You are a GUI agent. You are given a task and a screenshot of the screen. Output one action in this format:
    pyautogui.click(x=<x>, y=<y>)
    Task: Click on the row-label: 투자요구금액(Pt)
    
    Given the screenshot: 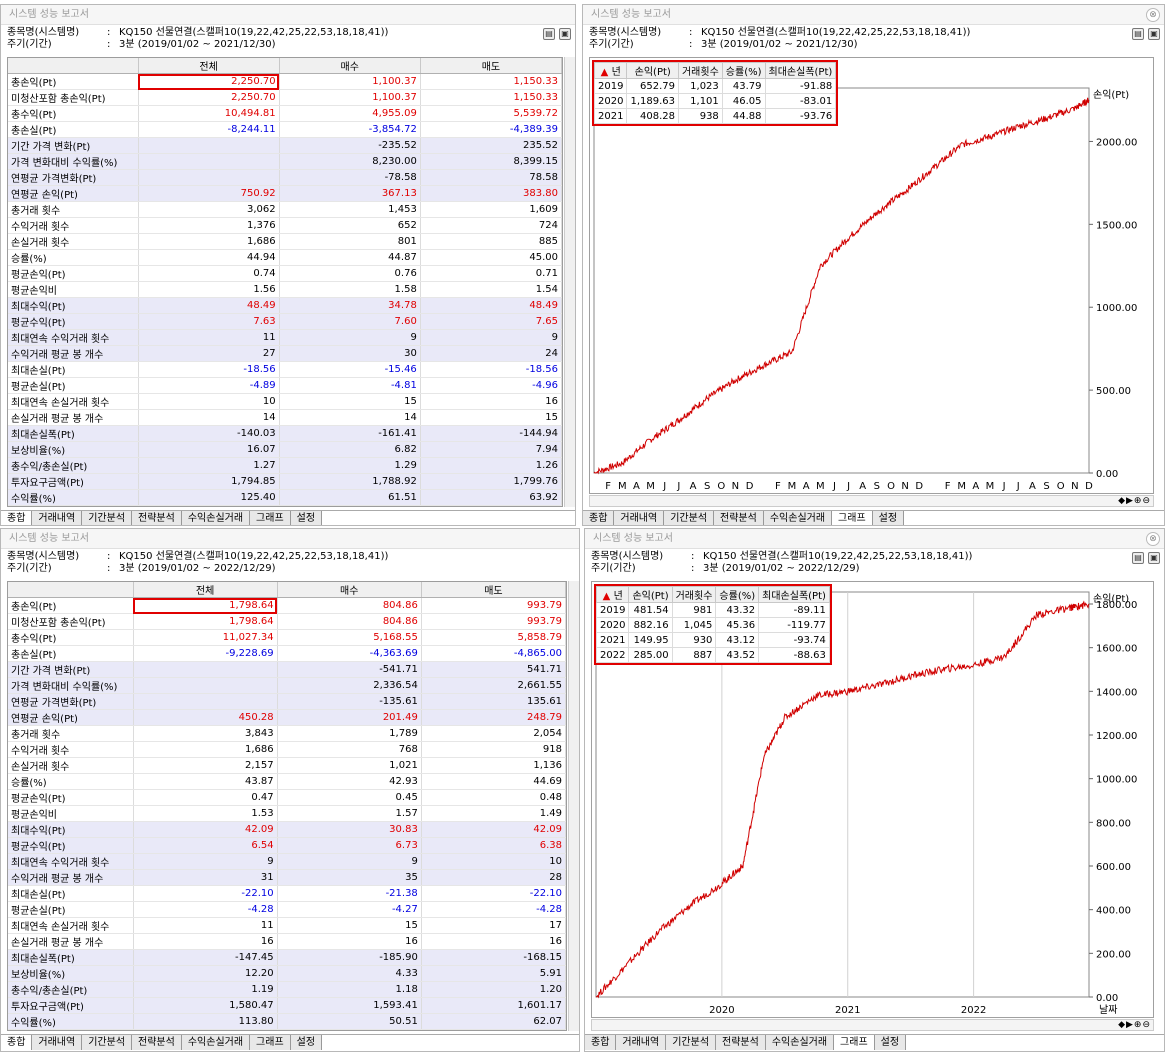 What is the action you would take?
    pyautogui.click(x=71, y=1005)
    